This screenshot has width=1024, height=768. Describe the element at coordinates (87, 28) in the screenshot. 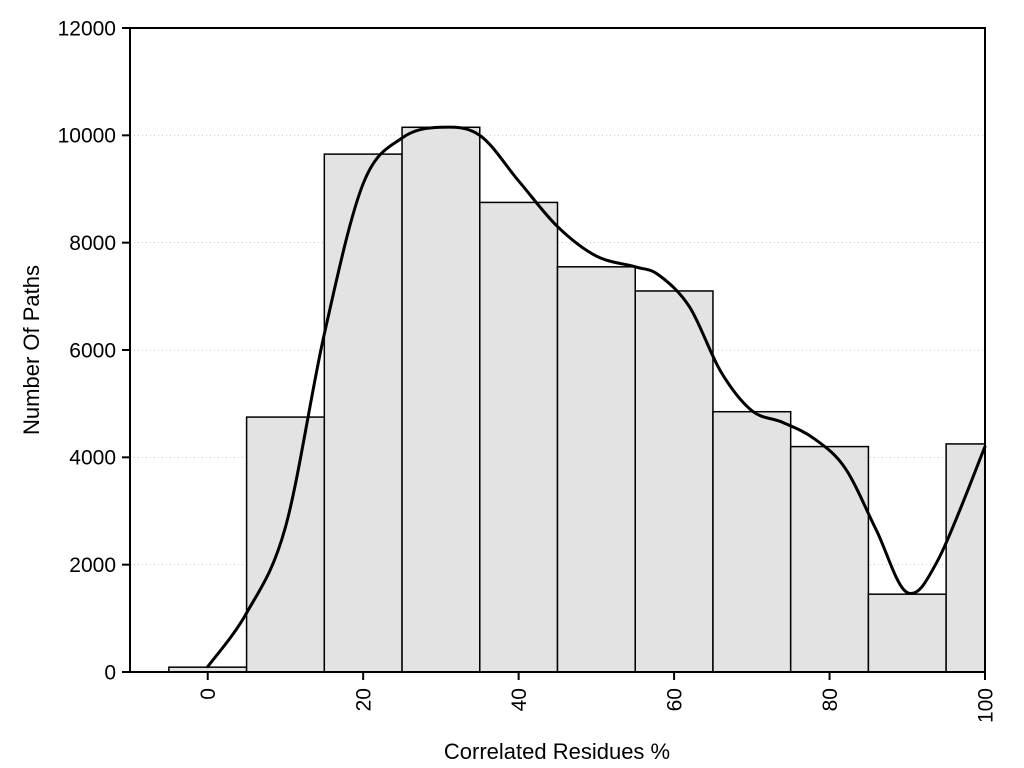

I see `y-tick-label: 12000` at that location.